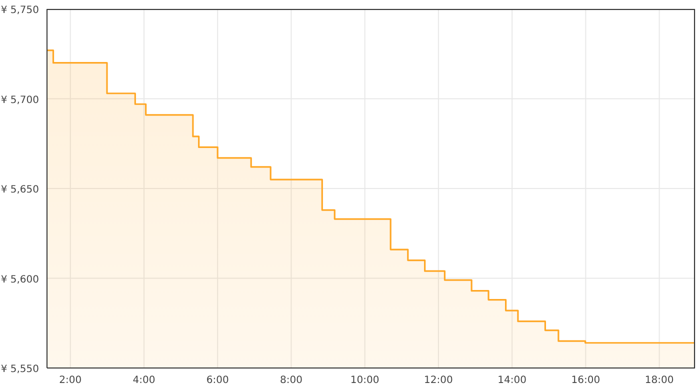 The image size is (700, 385). Describe the element at coordinates (585, 380) in the screenshot. I see `x-tick-label: 16:00` at that location.